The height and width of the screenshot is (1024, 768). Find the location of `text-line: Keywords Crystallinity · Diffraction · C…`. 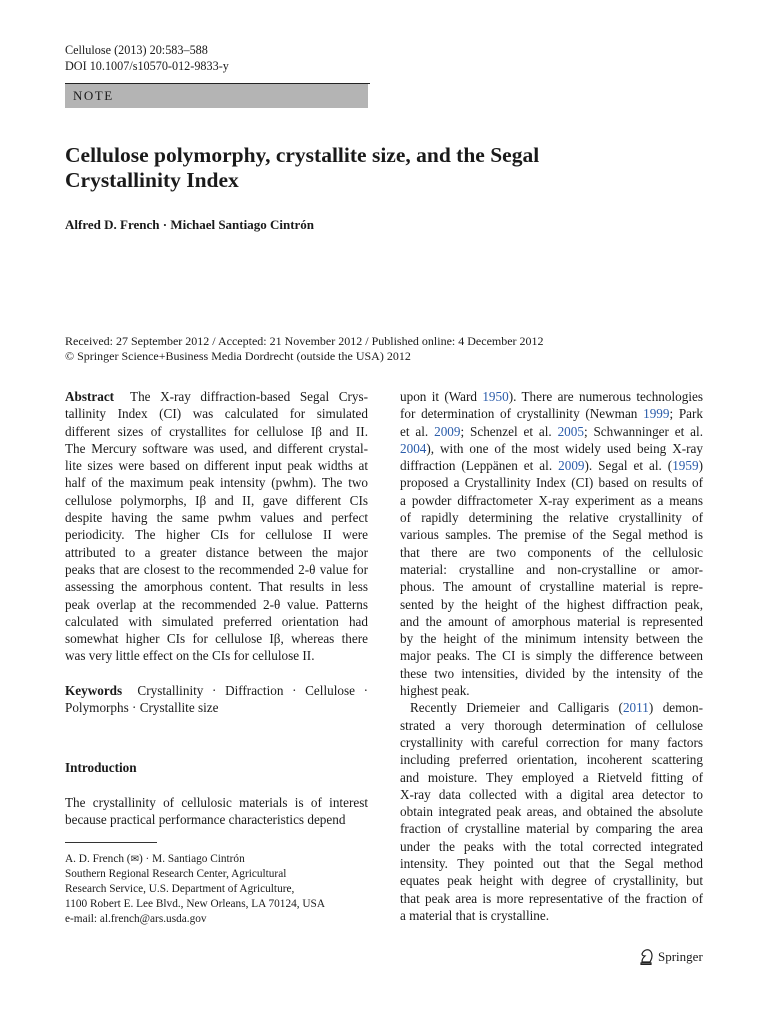

text-line: Keywords Crystallinity · Diffraction · C… is located at coordinates (217, 690).